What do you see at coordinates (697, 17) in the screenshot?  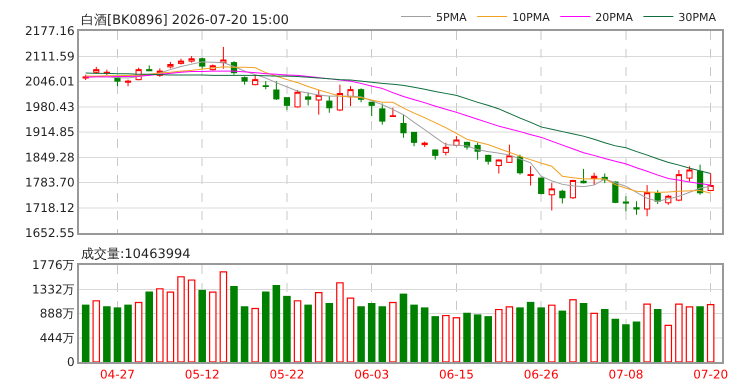 I see `legend-label: 30PMA` at bounding box center [697, 17].